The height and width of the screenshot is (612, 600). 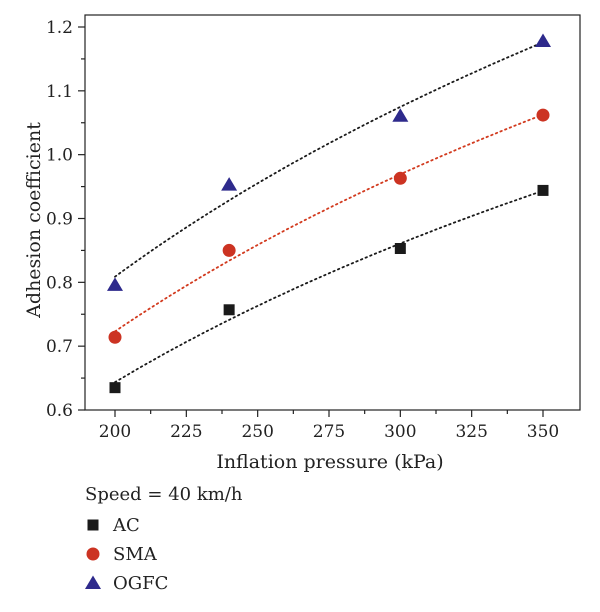 What do you see at coordinates (543, 432) in the screenshot?
I see `x-tick-label: 350` at bounding box center [543, 432].